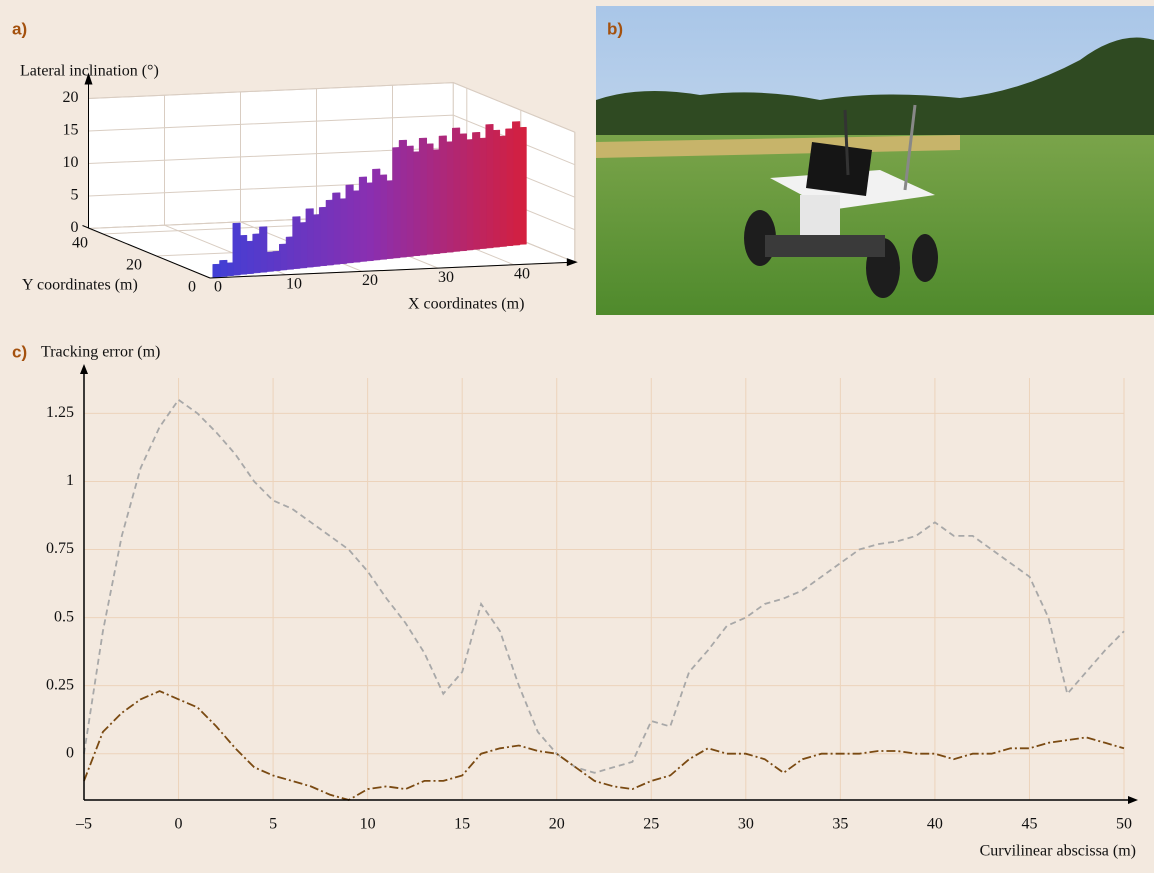 This screenshot has height=873, width=1154. What do you see at coordinates (273, 824) in the screenshot?
I see `x-tick-label: 5` at bounding box center [273, 824].